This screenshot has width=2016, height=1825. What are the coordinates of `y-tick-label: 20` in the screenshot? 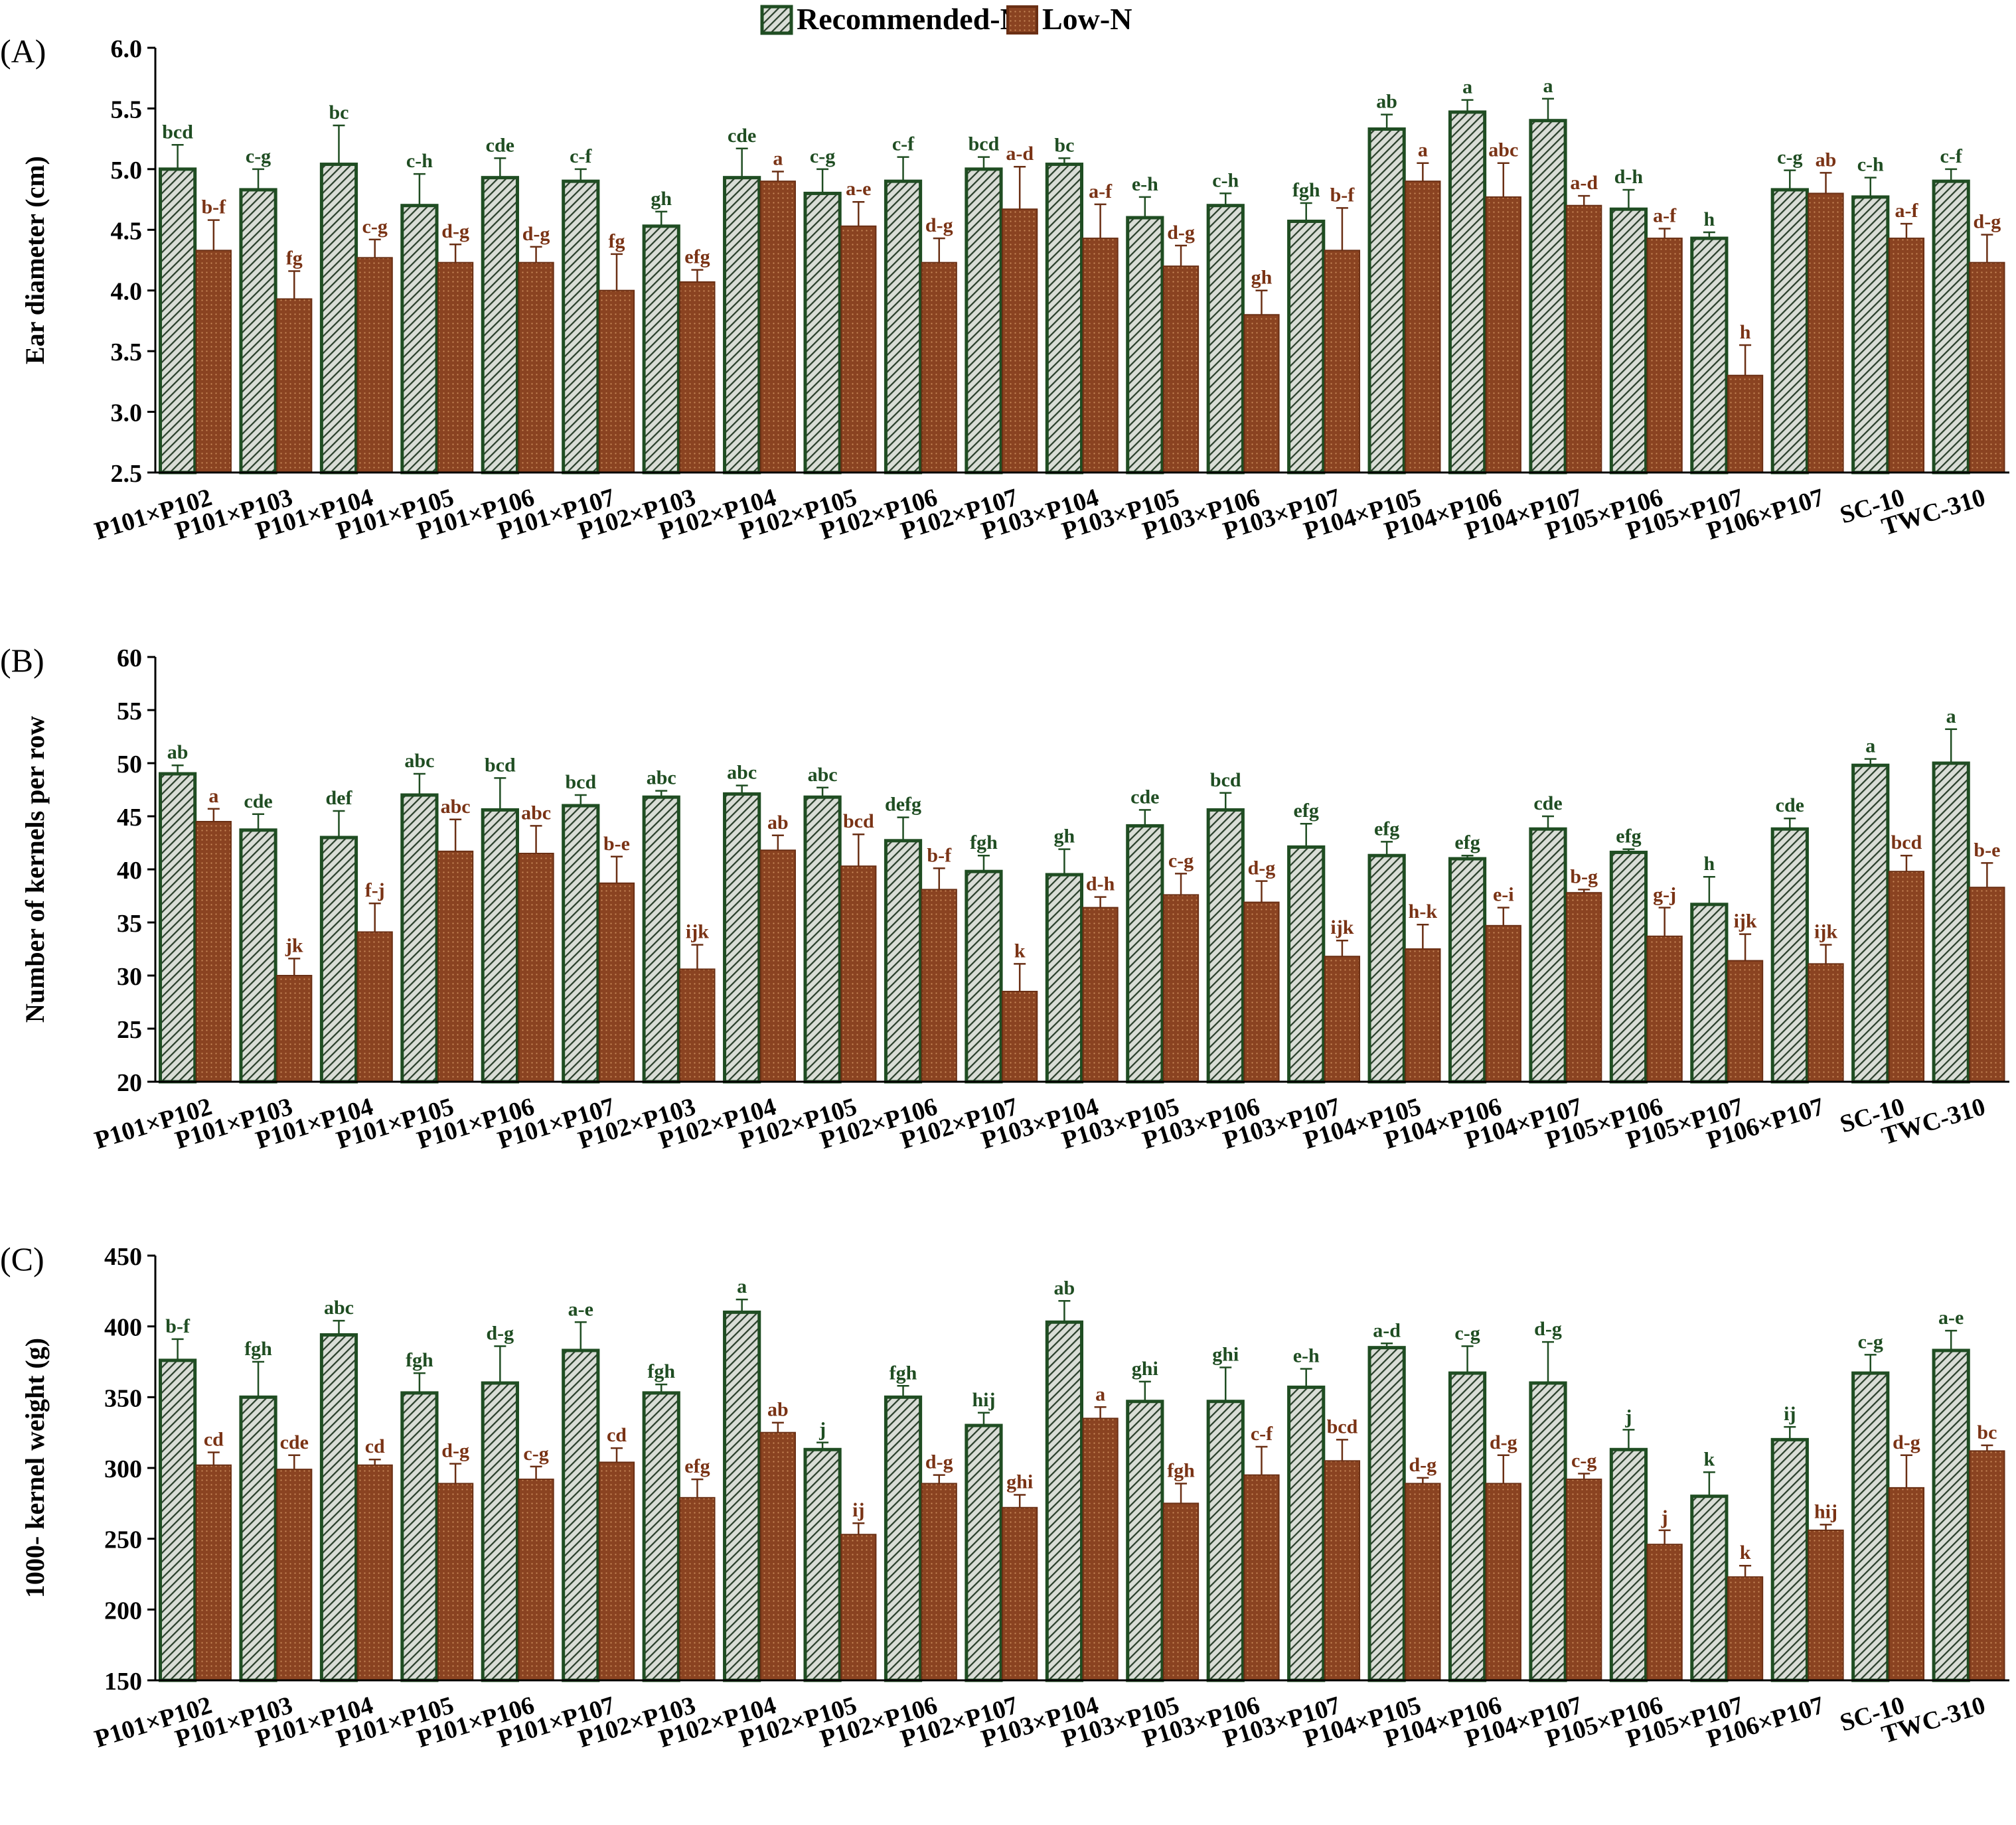 It's located at (130, 1083).